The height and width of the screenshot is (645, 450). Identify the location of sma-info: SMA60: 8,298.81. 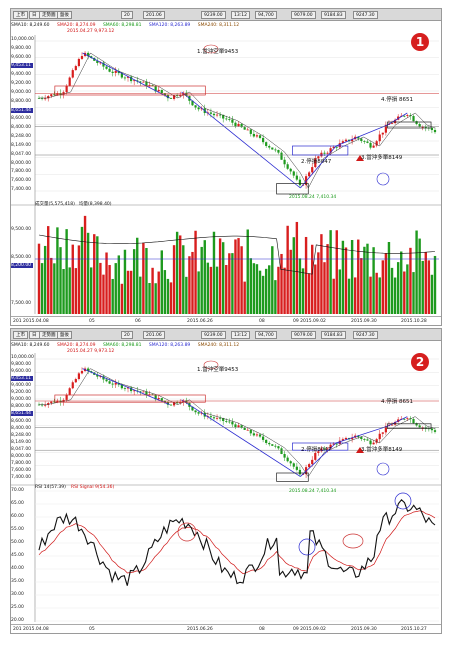
(122, 25).